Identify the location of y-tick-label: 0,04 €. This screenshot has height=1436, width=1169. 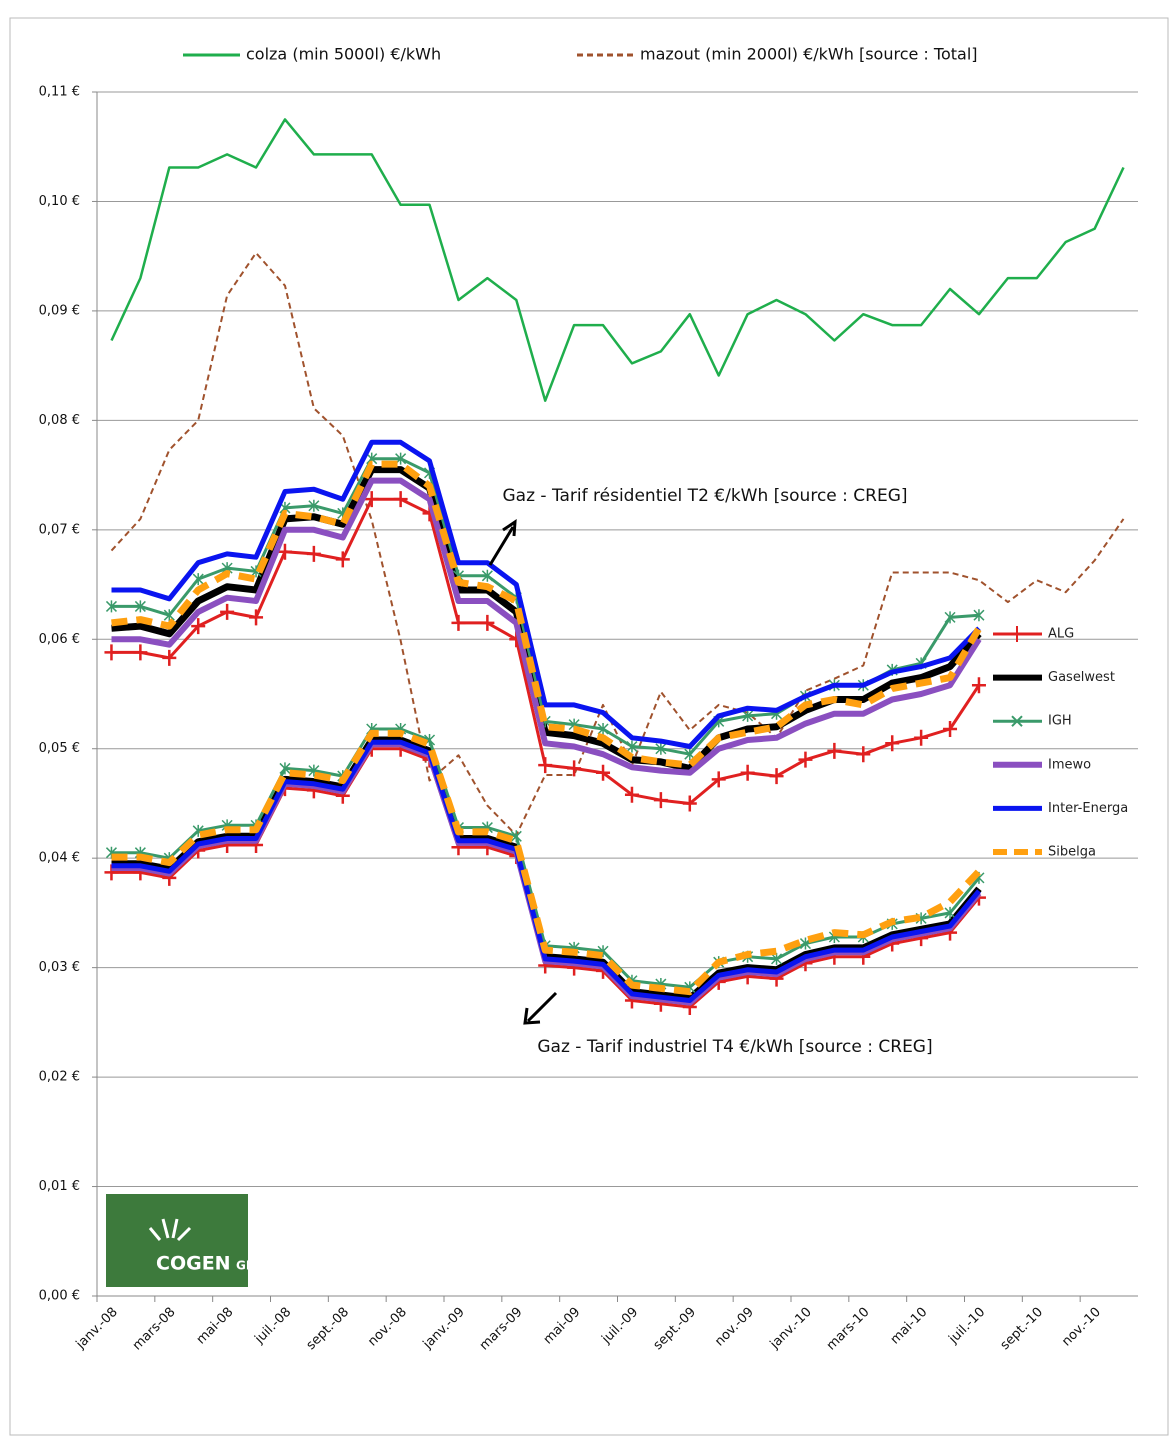
(59, 858).